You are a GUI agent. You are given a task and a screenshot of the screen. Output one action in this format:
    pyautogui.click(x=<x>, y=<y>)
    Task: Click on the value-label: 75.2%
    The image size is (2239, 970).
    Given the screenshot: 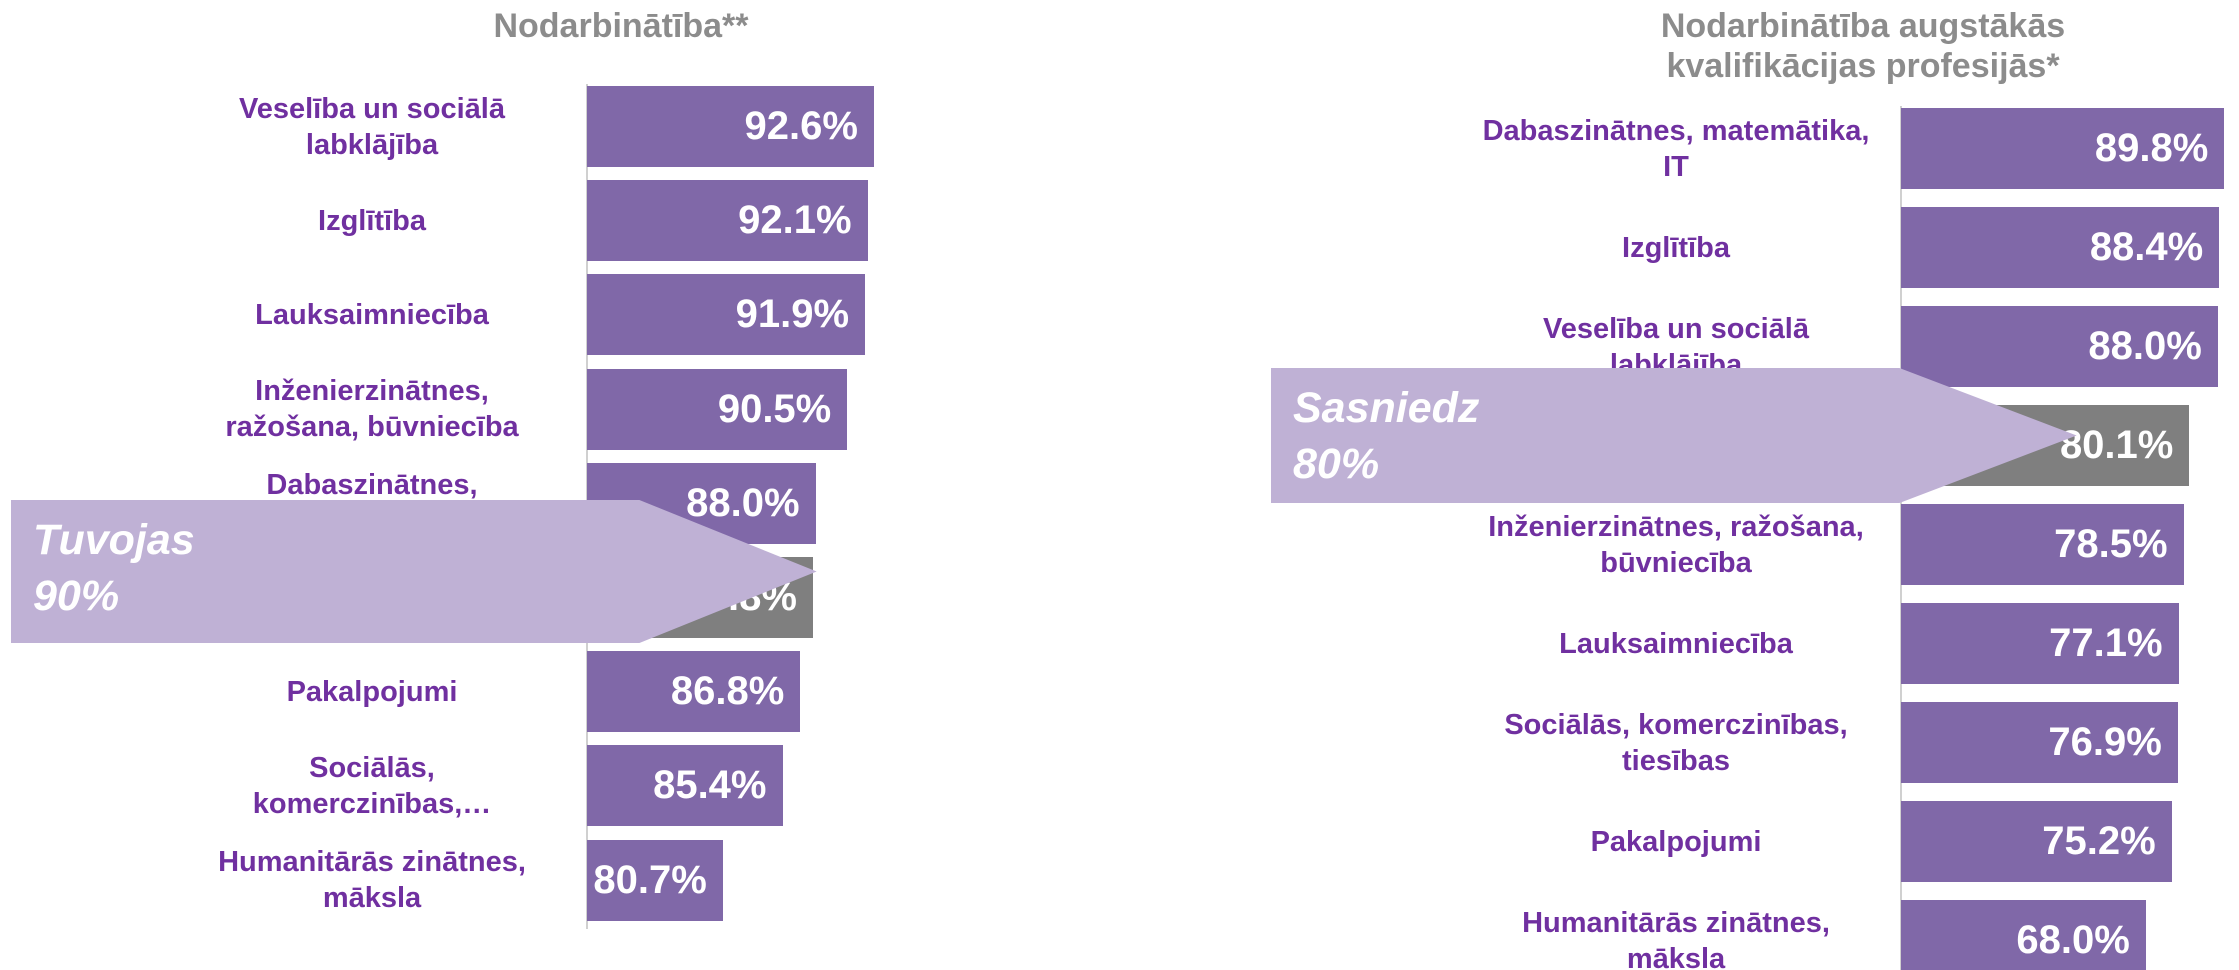 What is the action you would take?
    pyautogui.click(x=2099, y=841)
    